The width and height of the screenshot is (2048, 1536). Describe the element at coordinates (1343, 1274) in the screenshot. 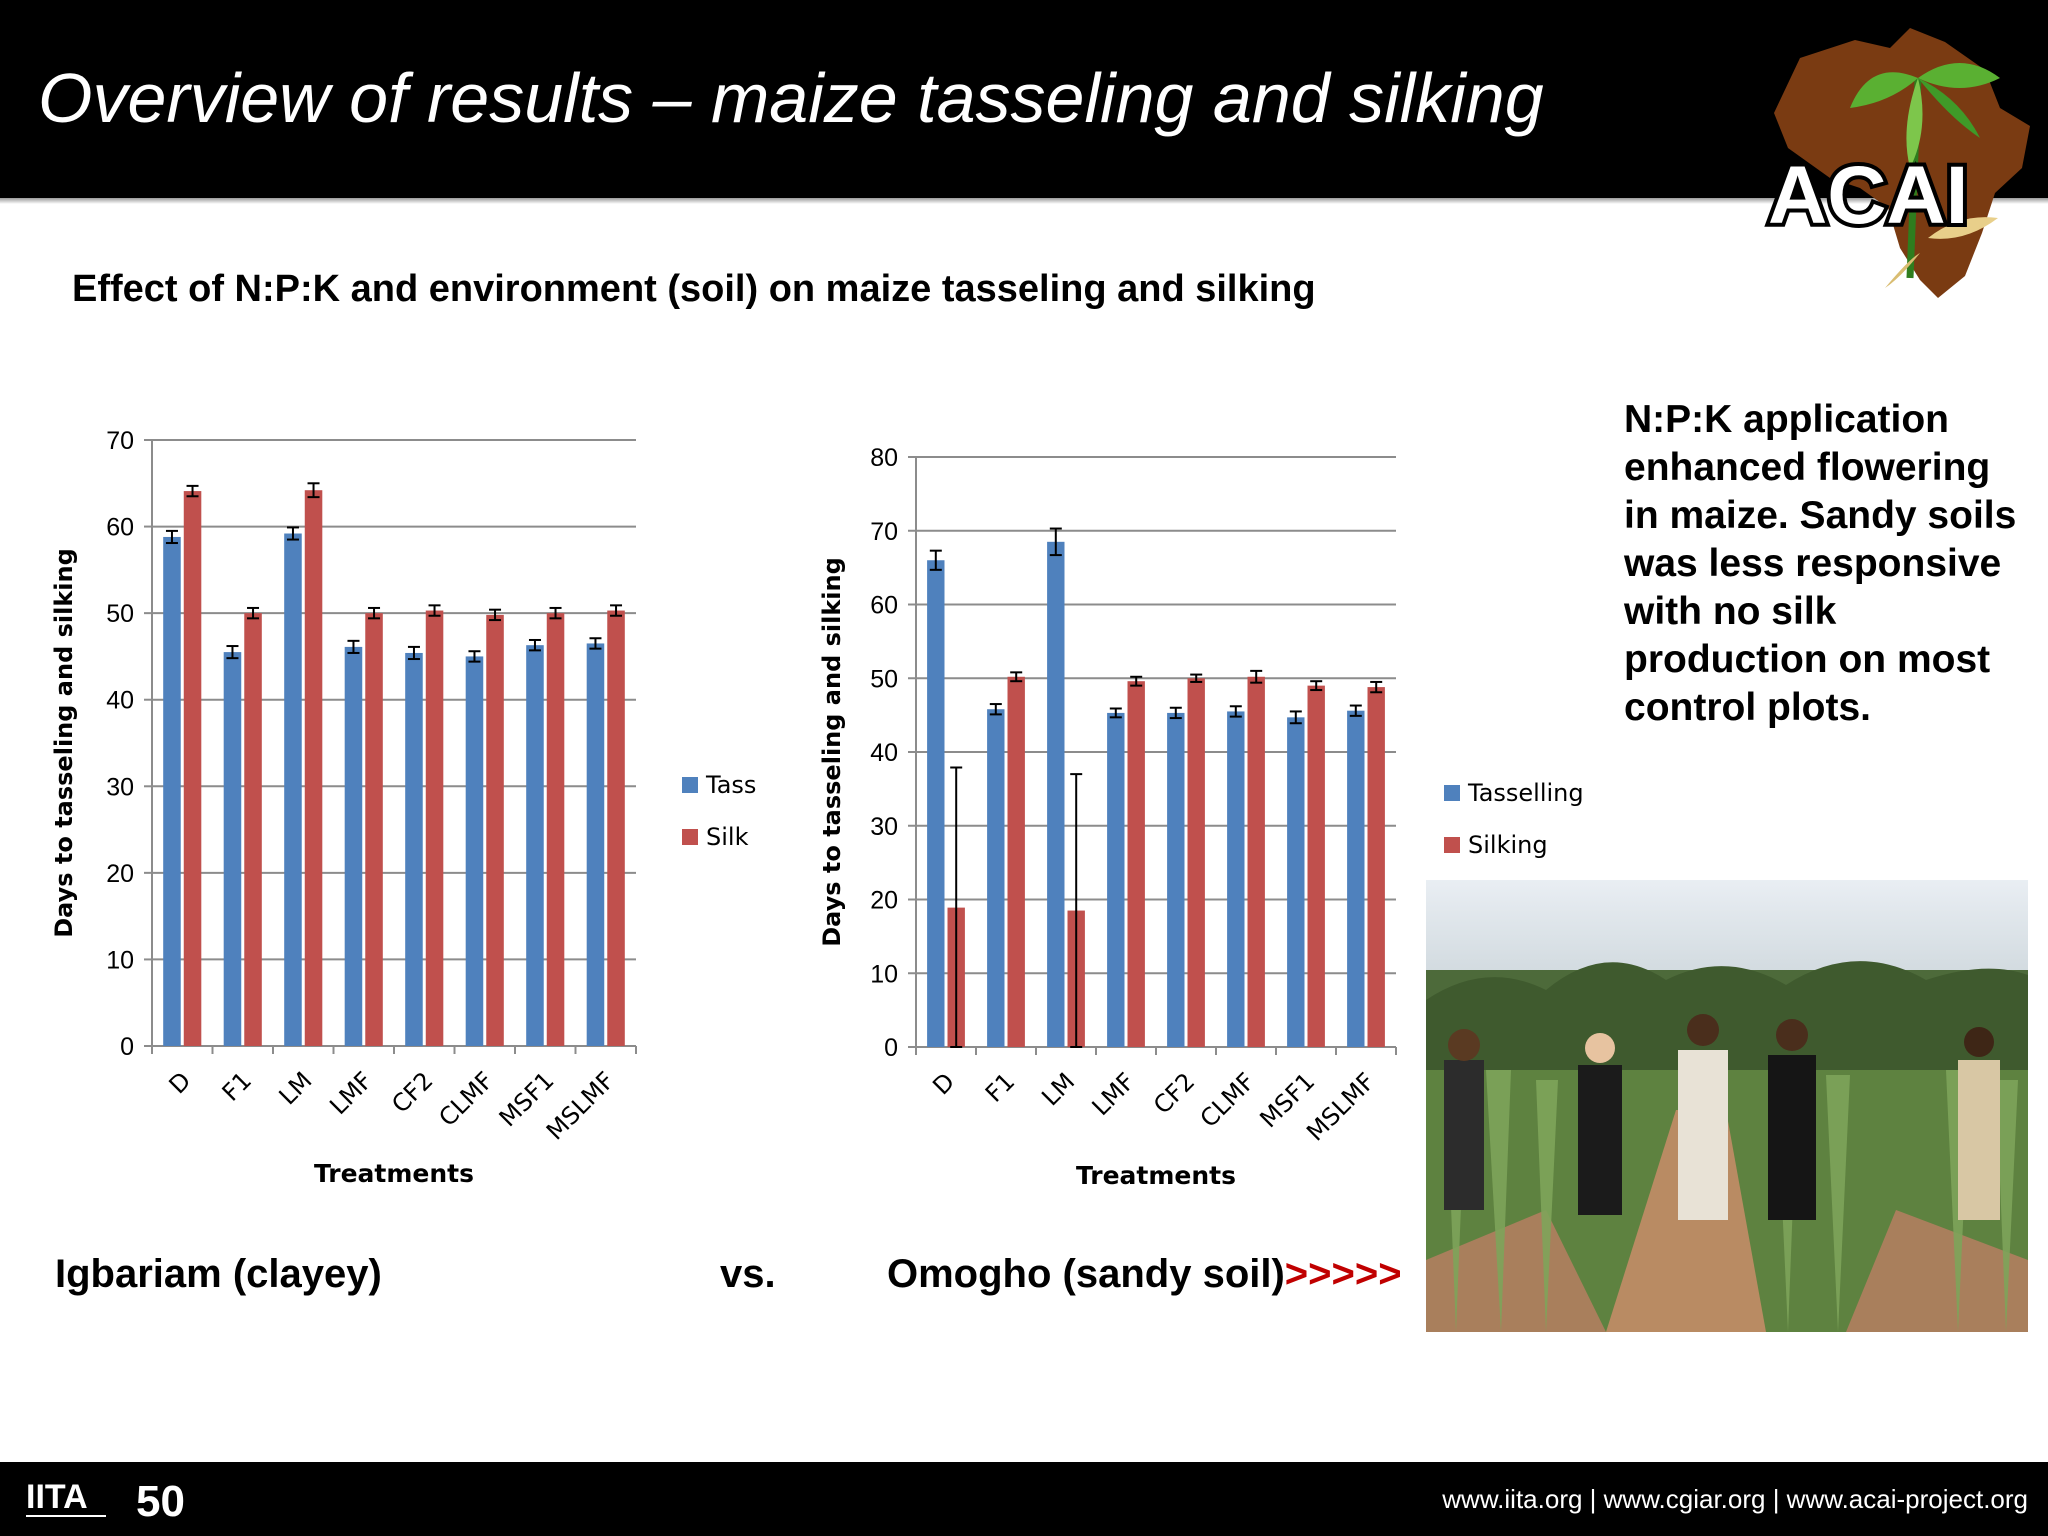

I see `caption-arrows: >>>>>` at that location.